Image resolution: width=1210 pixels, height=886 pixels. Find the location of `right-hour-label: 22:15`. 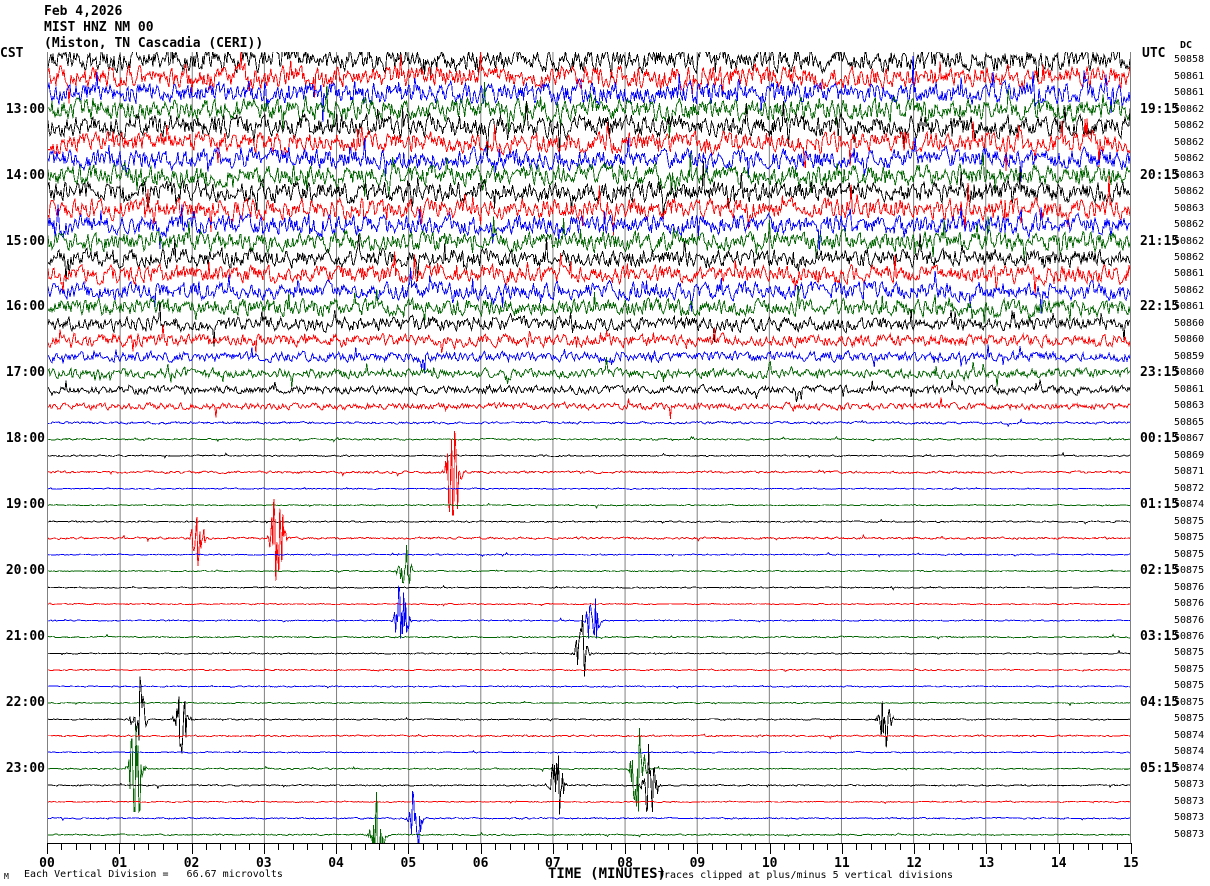

right-hour-label: 22:15 is located at coordinates (1160, 307).